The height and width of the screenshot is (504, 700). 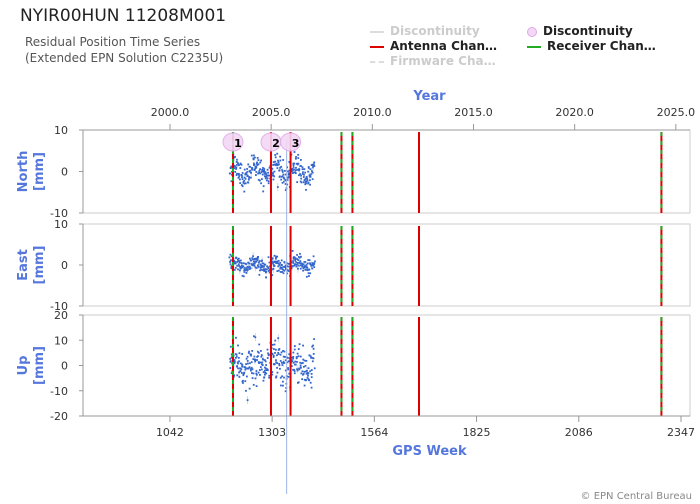 What do you see at coordinates (429, 451) in the screenshot?
I see `bottom-axis-title: GPS Week` at bounding box center [429, 451].